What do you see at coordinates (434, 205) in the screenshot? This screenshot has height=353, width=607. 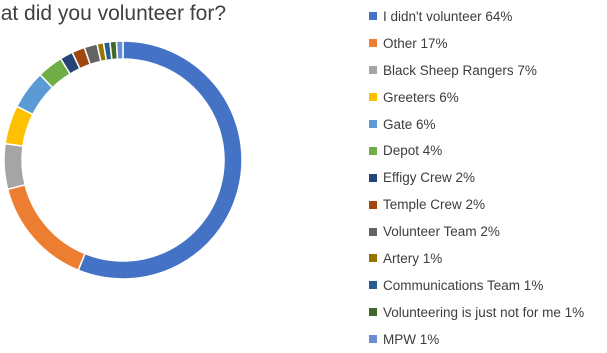 I see `legend-label: Temple Crew 2%` at bounding box center [434, 205].